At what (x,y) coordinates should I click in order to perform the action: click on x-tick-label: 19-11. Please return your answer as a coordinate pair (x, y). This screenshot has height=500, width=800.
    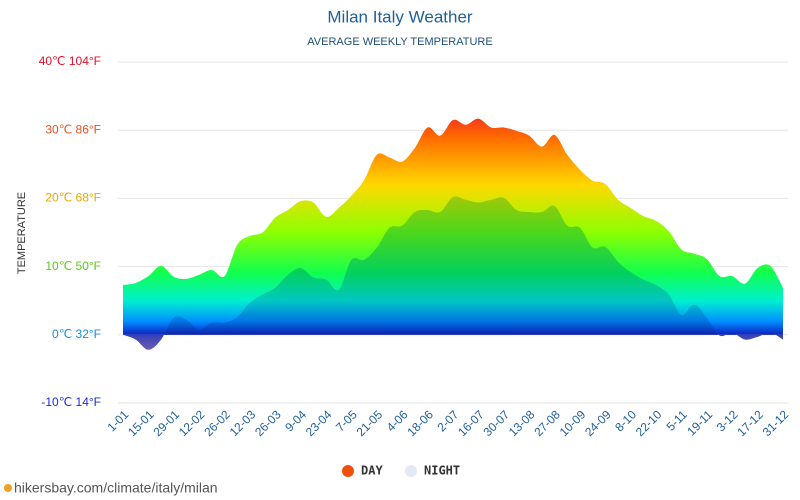
    Looking at the image, I should click on (699, 422).